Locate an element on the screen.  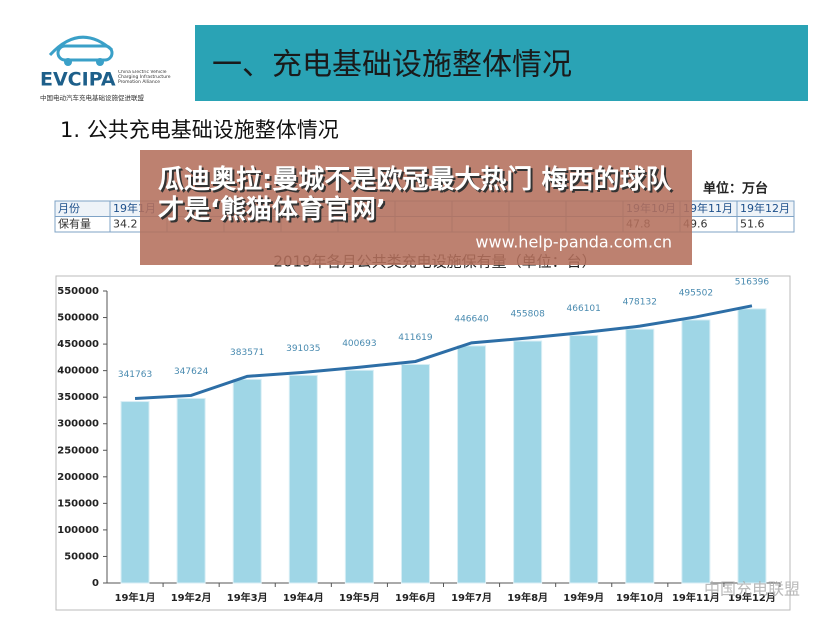
y-tick-label: 50000 is located at coordinates (81, 556).